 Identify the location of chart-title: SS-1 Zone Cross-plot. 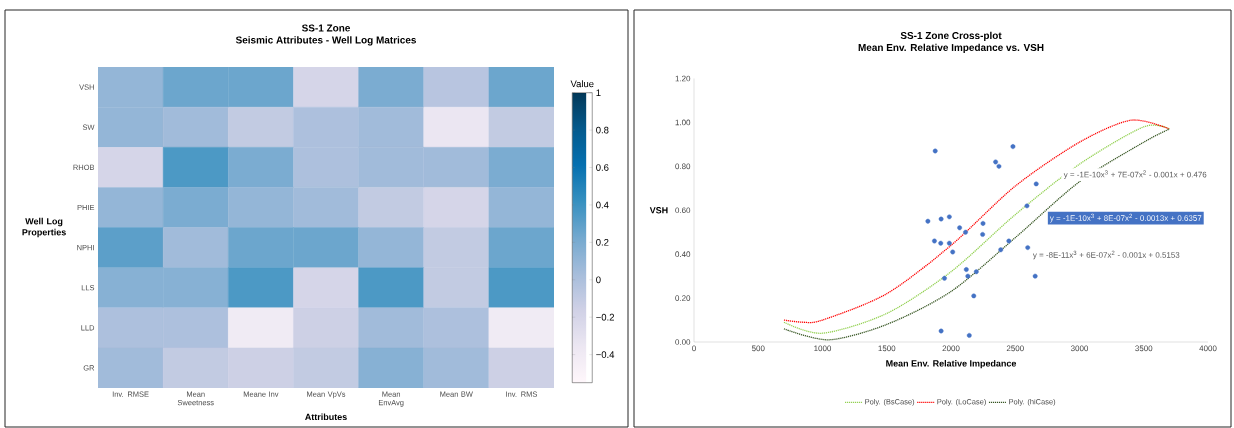
(951, 36).